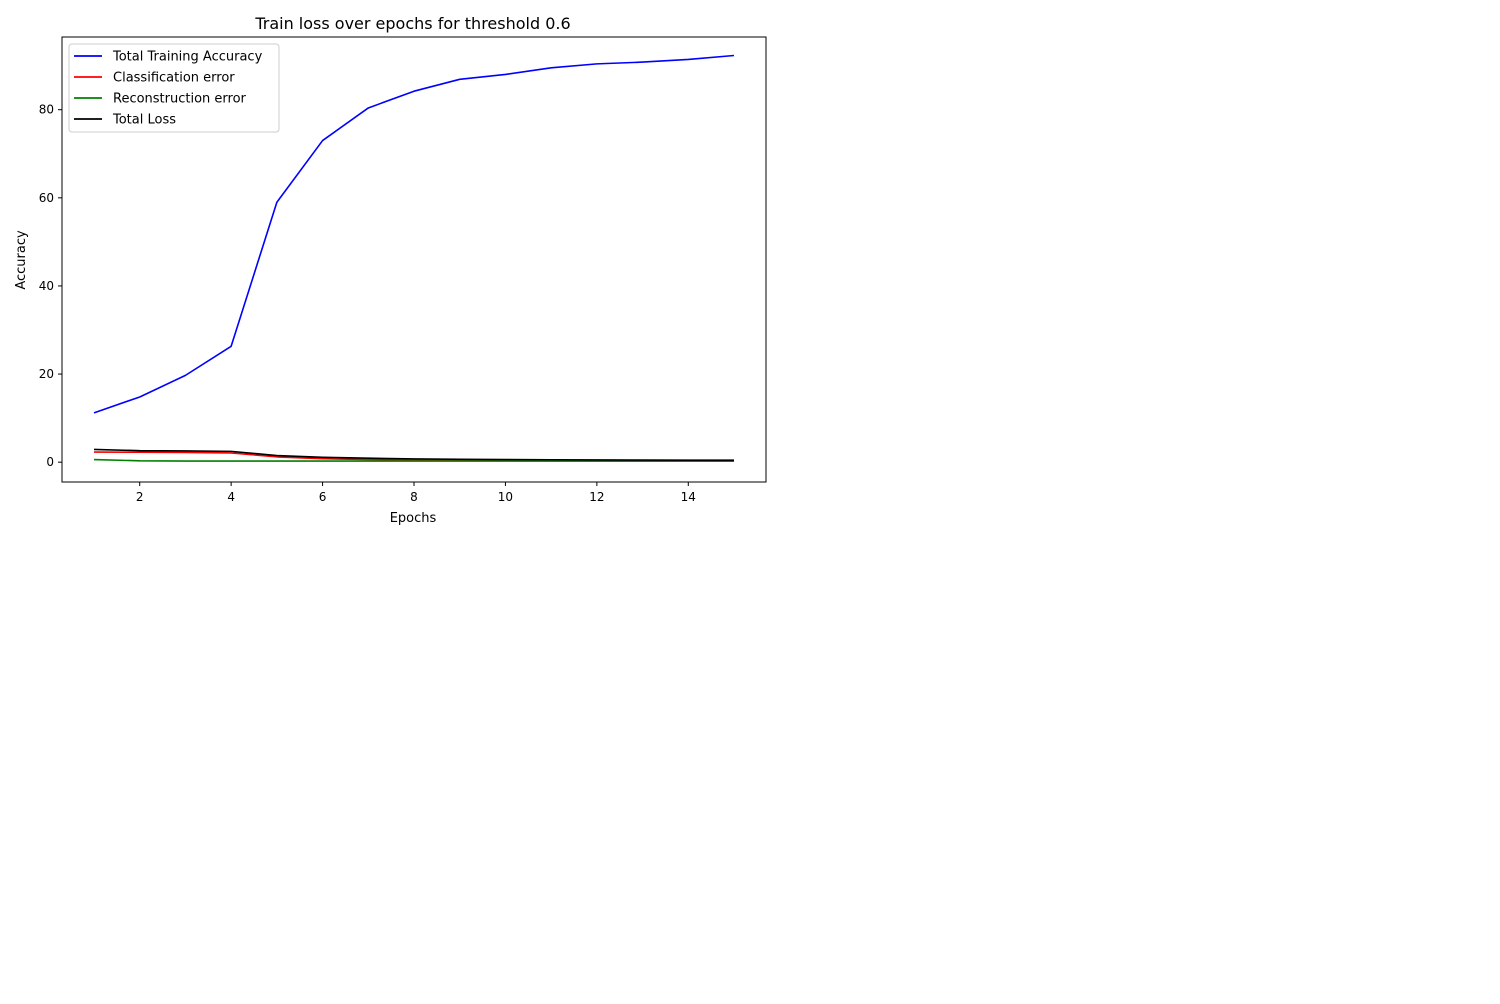 The image size is (1500, 1004). I want to click on x-axis-label: Epochs, so click(413, 518).